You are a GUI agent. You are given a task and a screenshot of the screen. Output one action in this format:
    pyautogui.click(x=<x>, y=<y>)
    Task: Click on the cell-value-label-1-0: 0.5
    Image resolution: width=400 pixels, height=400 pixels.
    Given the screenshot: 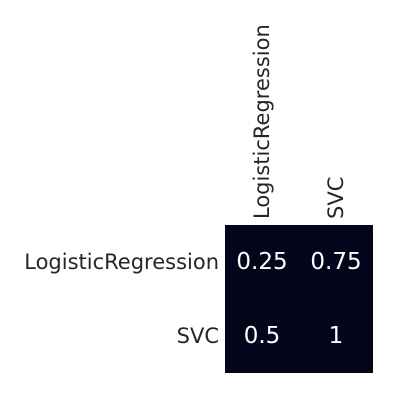 What is the action you would take?
    pyautogui.click(x=262, y=336)
    